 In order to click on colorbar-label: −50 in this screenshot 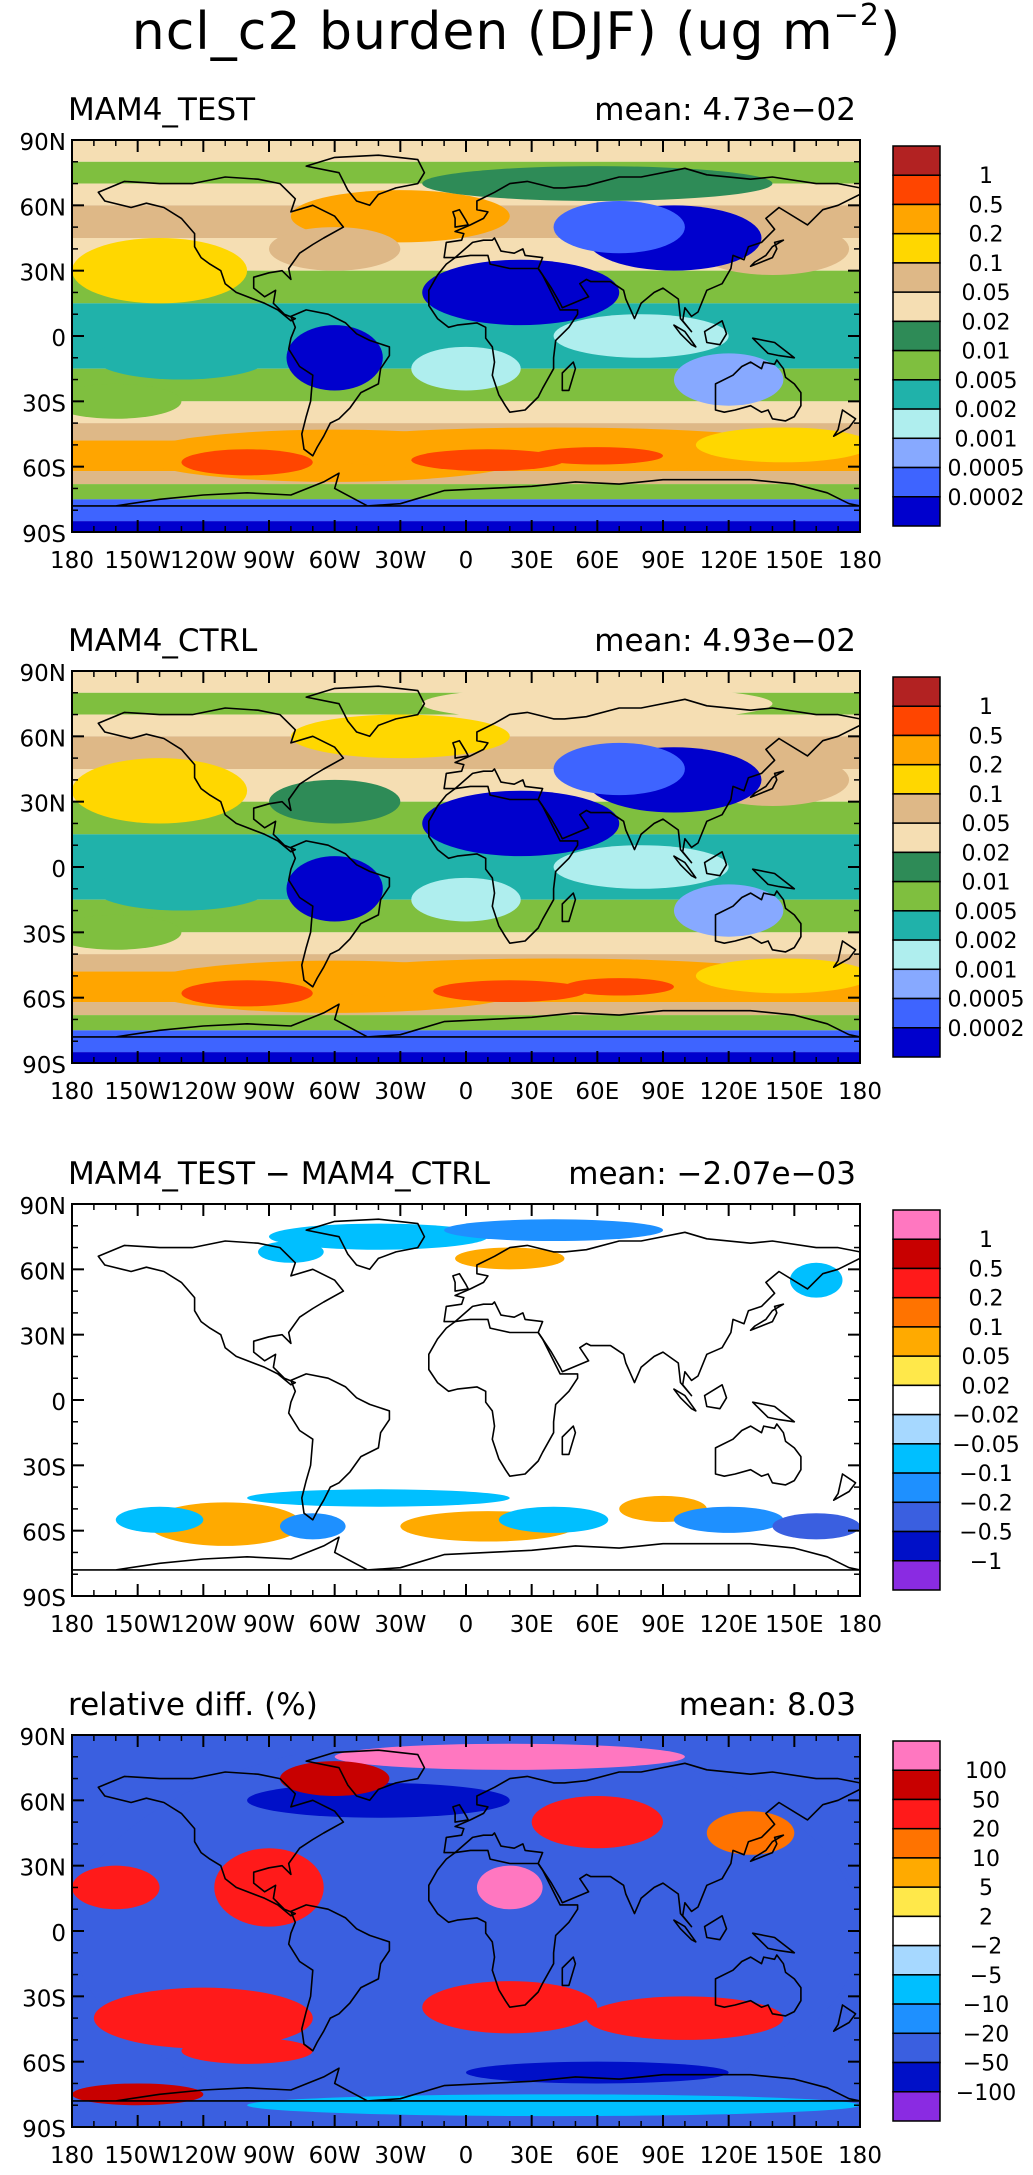, I will do `click(986, 2064)`.